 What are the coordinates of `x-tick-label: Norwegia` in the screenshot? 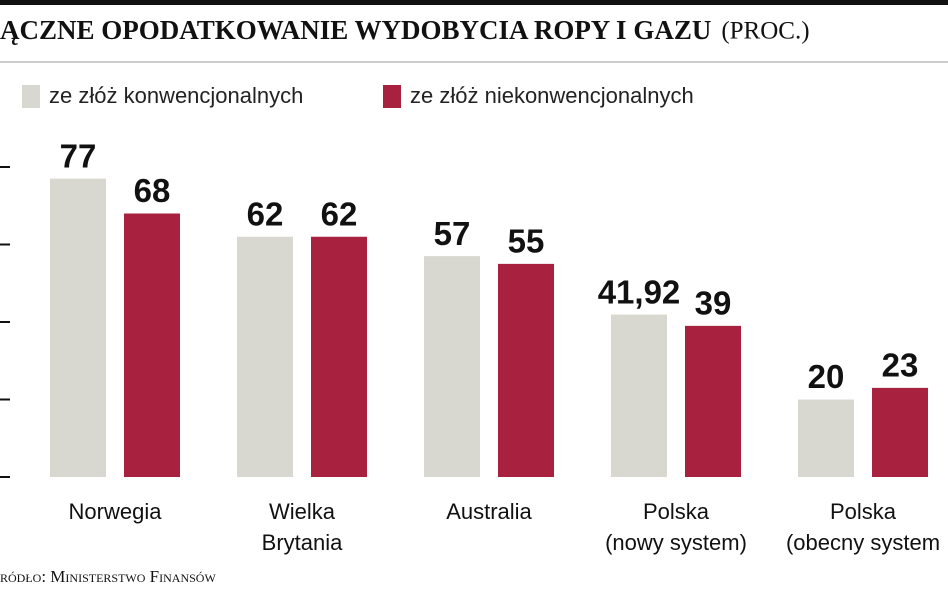 It's located at (115, 511).